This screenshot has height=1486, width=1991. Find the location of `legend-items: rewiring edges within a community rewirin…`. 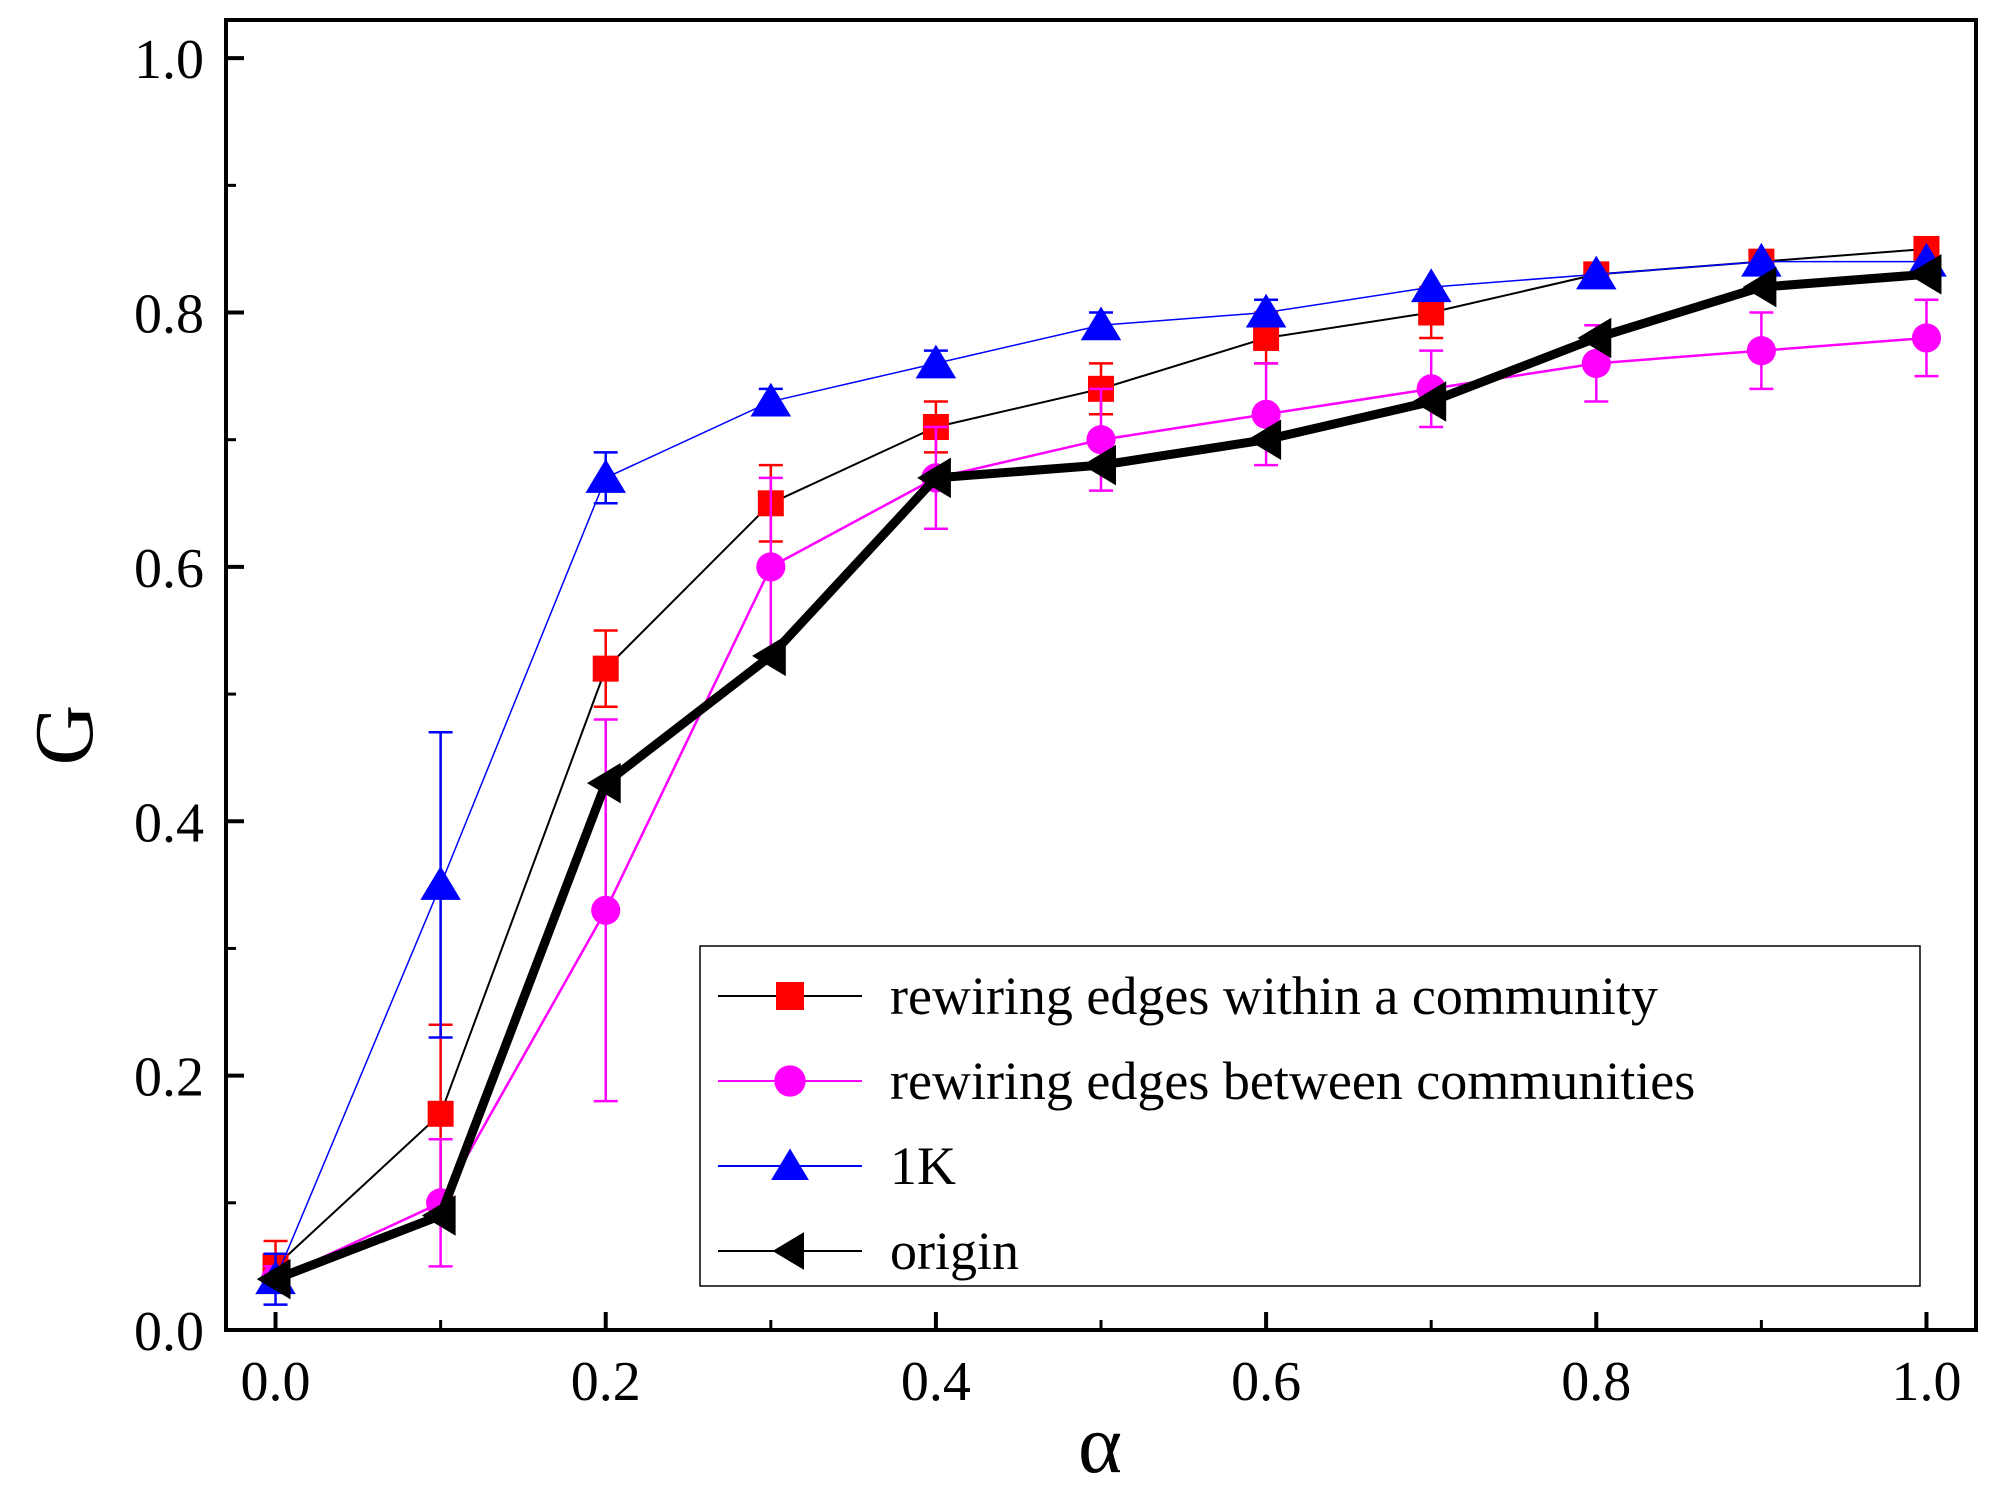

legend-items: rewiring edges within a community rewirin… is located at coordinates (1206, 1123).